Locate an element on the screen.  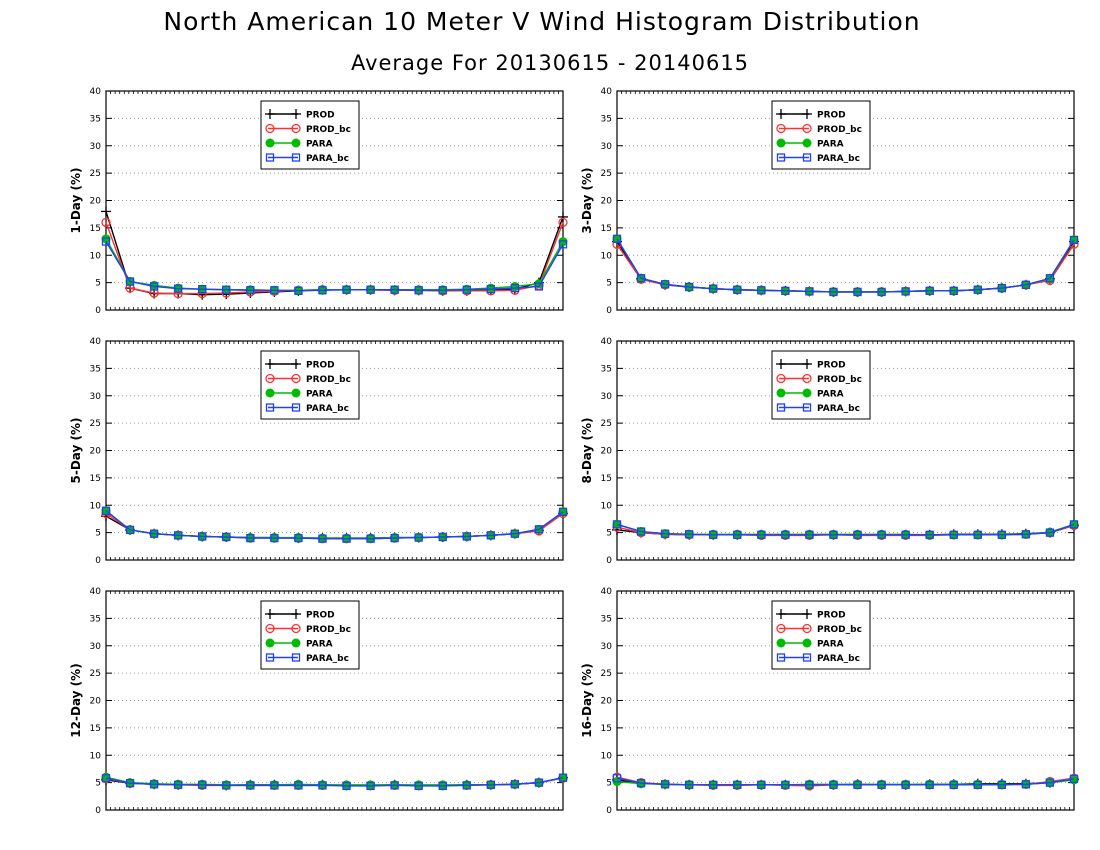
series-line-PARA_bc is located at coordinates (334, 266).